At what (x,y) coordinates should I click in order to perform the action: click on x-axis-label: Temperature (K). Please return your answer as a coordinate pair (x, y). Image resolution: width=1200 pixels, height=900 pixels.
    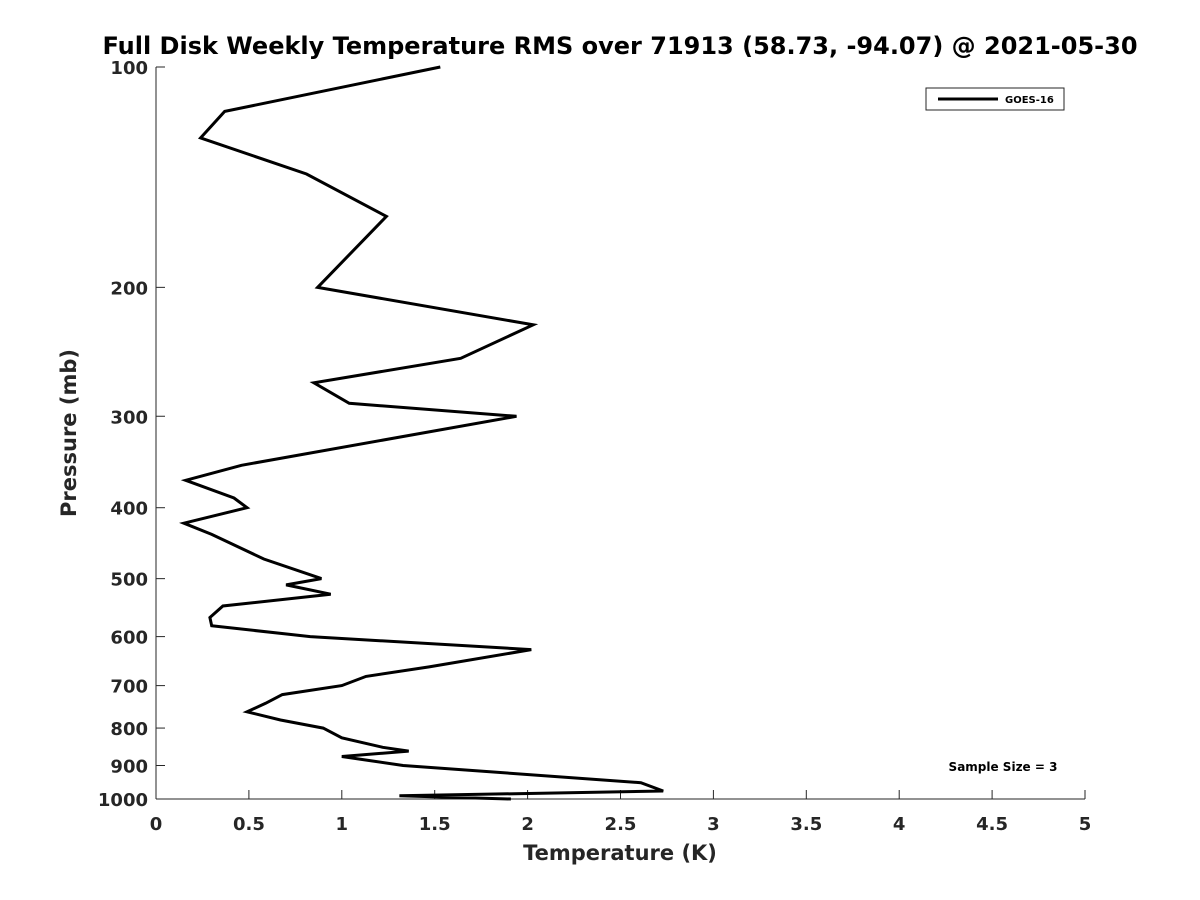
    Looking at the image, I should click on (620, 853).